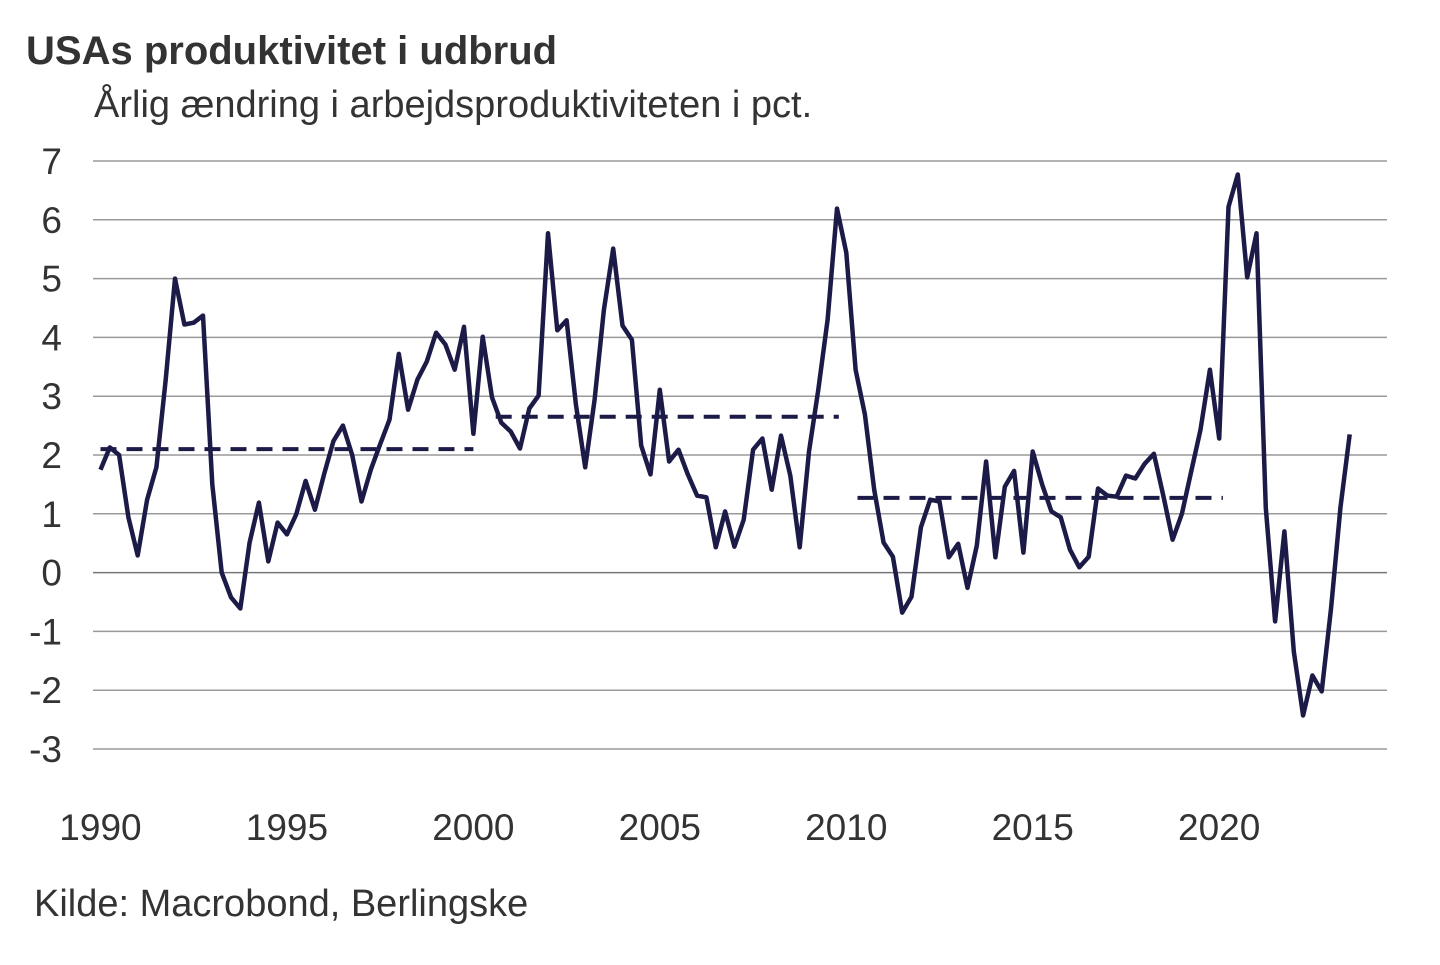 The width and height of the screenshot is (1440, 965). I want to click on y-tick-label: 0, so click(51, 573).